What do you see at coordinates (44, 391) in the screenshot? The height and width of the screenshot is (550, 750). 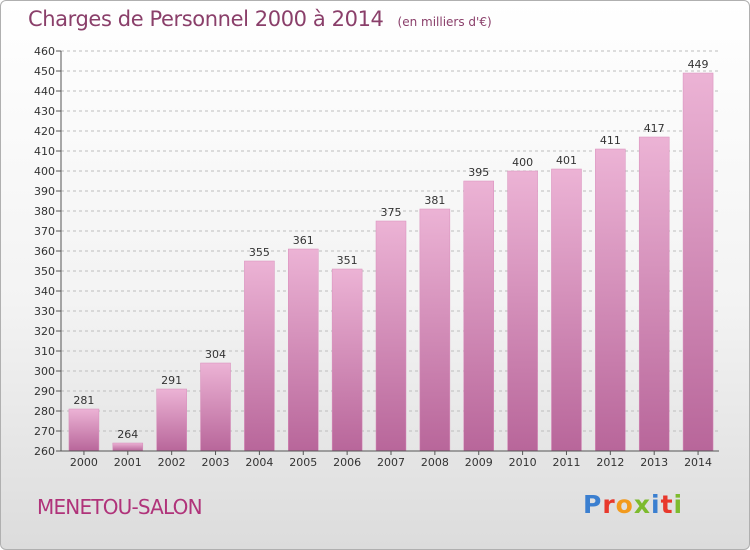 I see `y-tick-label: 290` at bounding box center [44, 391].